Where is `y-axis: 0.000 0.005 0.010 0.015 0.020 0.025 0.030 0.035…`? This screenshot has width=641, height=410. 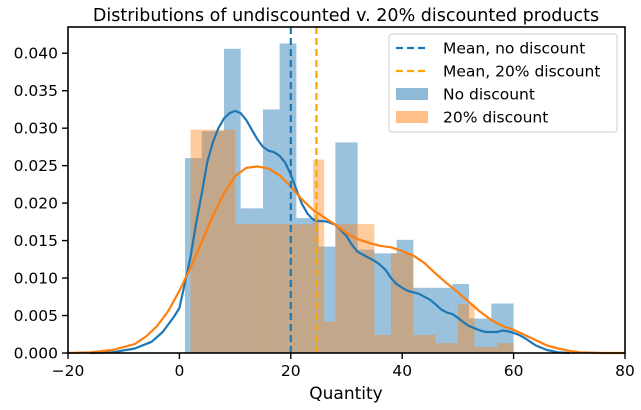
y-axis: 0.000 0.005 0.010 0.015 0.020 0.025 0.030 0.035… is located at coordinates (41, 204).